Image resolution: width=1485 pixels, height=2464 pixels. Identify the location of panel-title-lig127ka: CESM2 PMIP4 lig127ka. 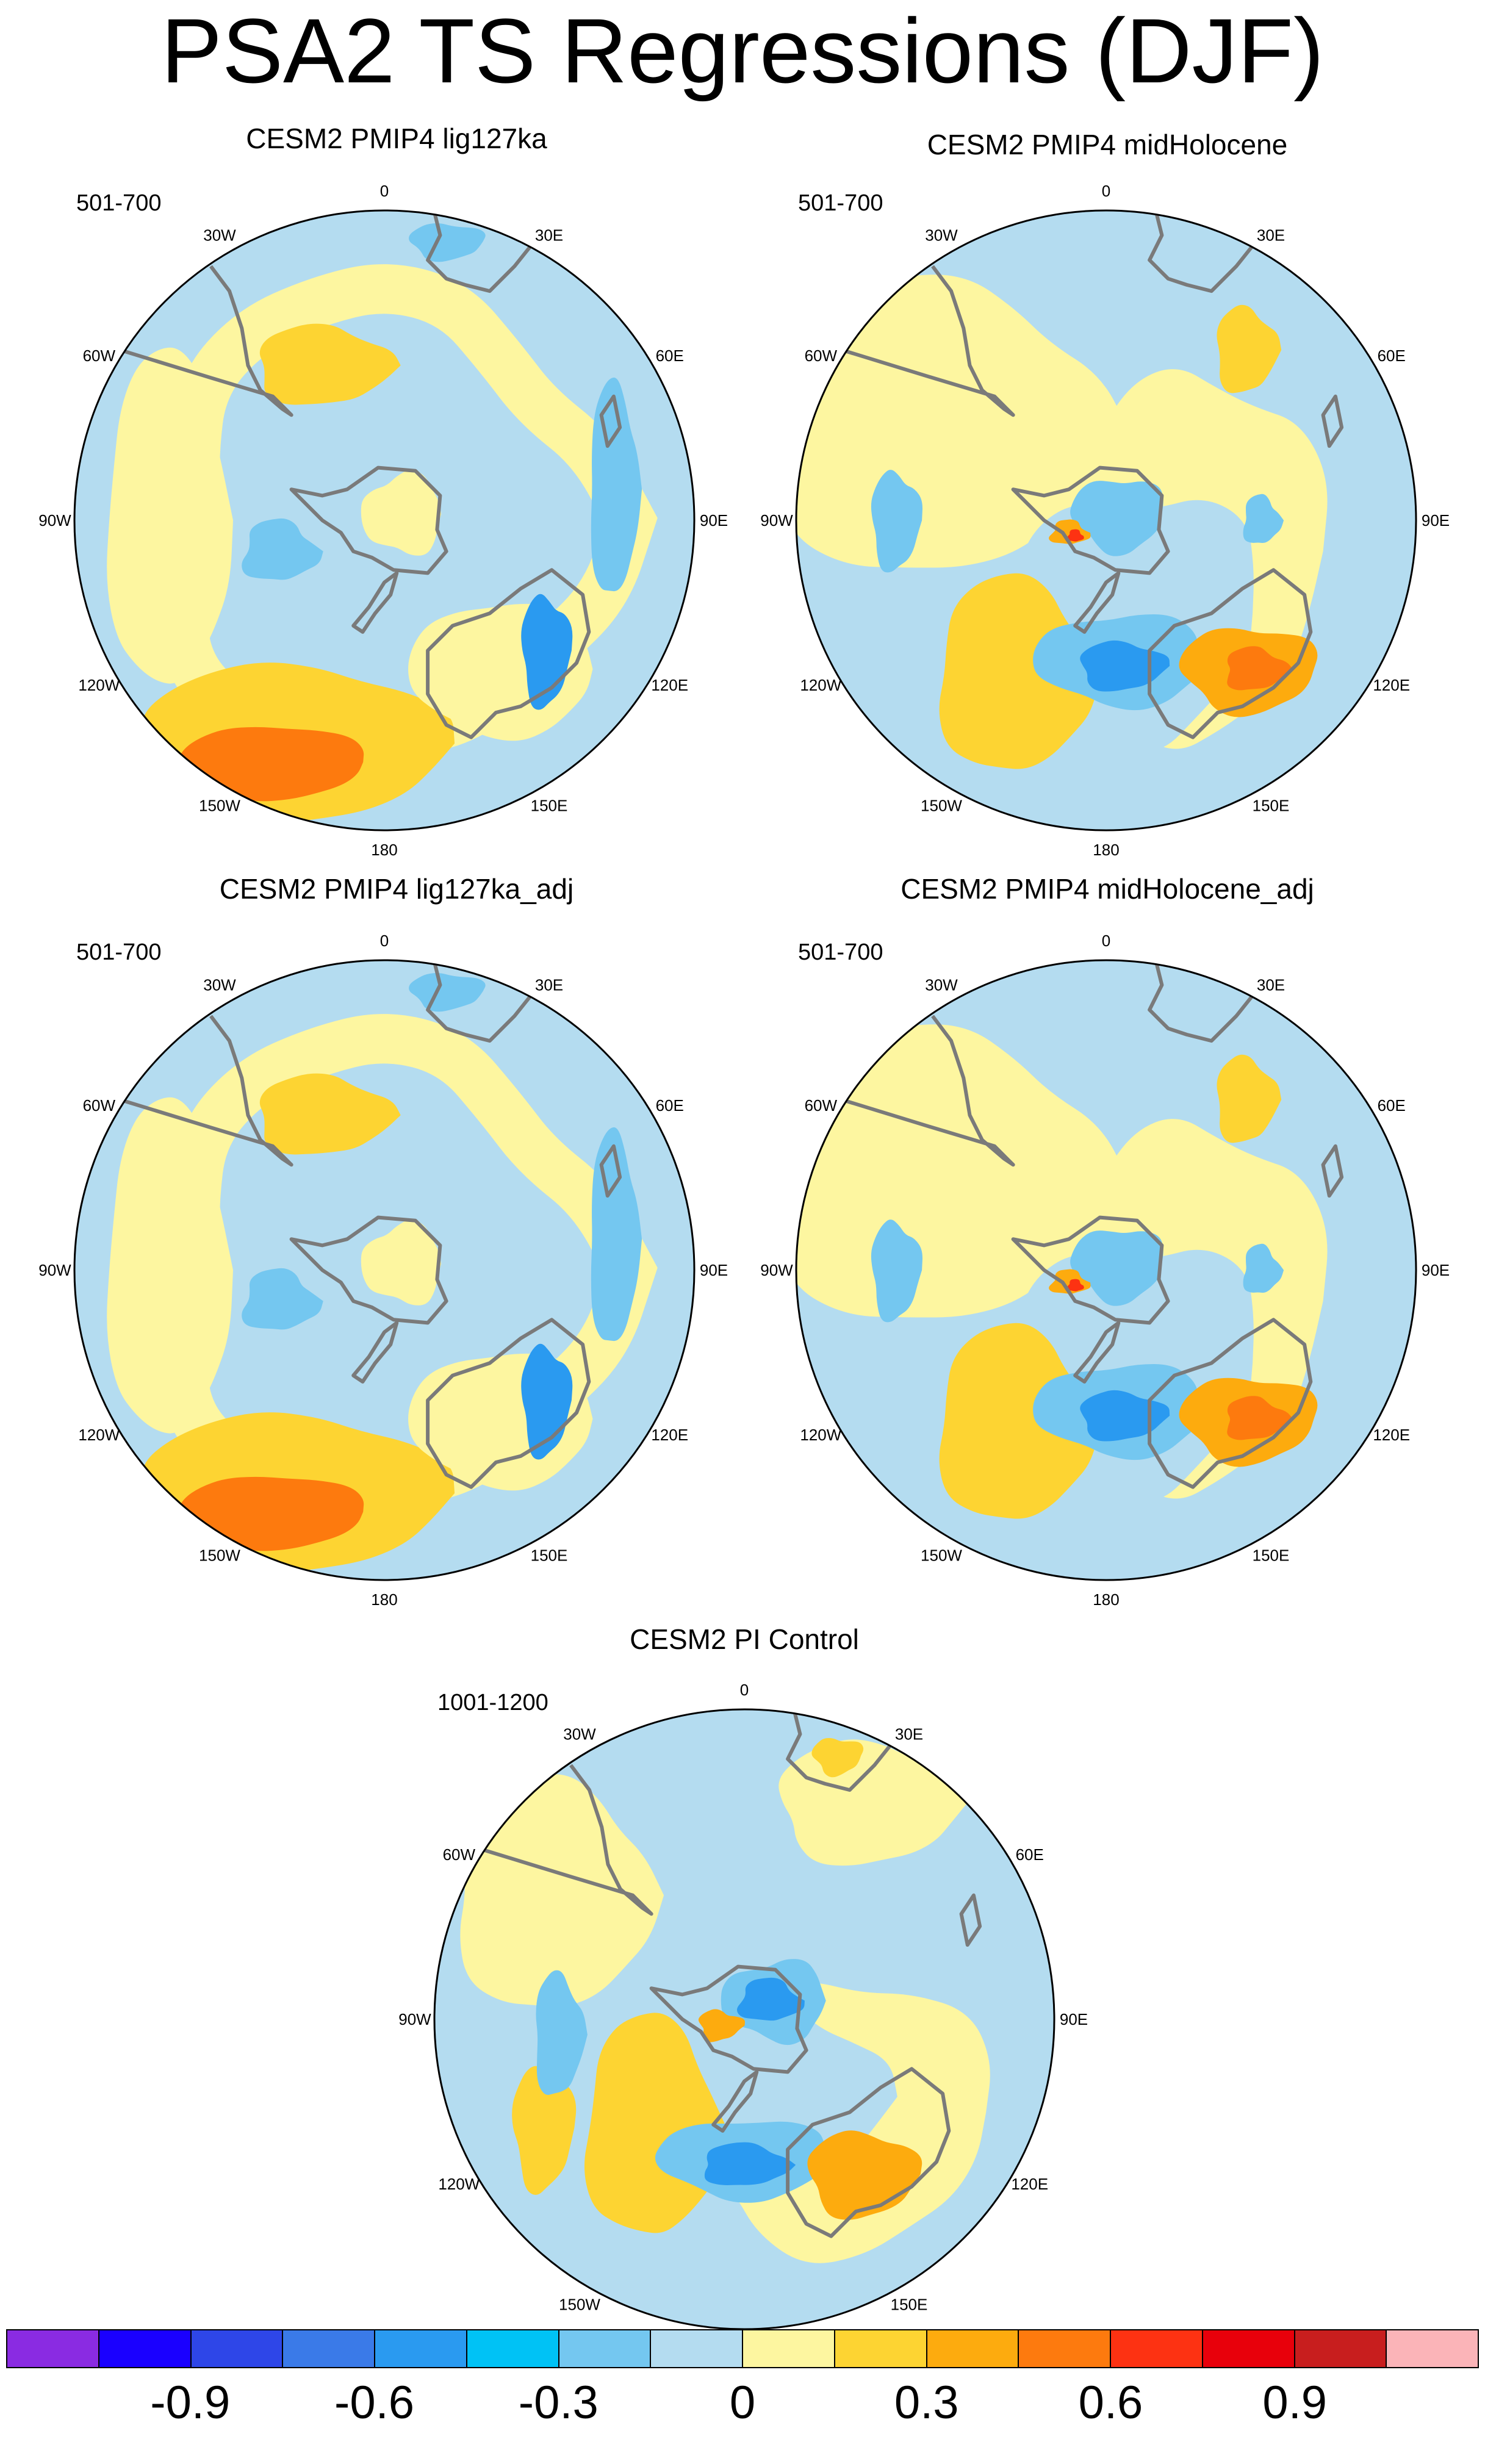
(397, 138).